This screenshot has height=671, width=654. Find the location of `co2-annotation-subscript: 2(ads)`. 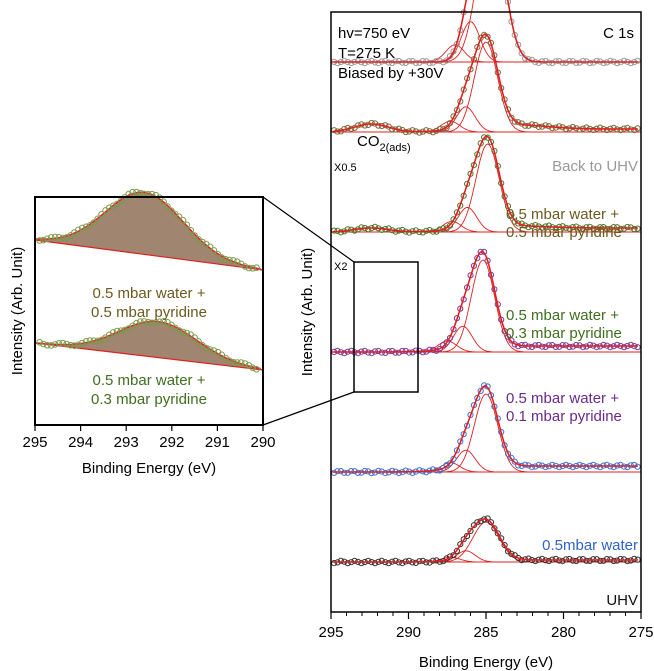

co2-annotation-subscript: 2(ads) is located at coordinates (395, 148).